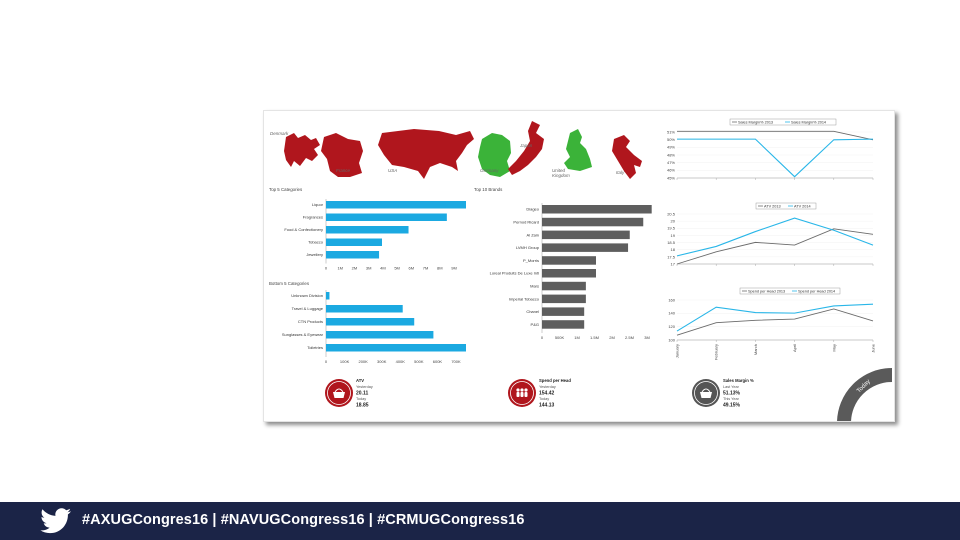 The width and height of the screenshot is (960, 540). Describe the element at coordinates (816, 291) in the screenshot. I see `legend-label: Spend per Head 2014` at that location.